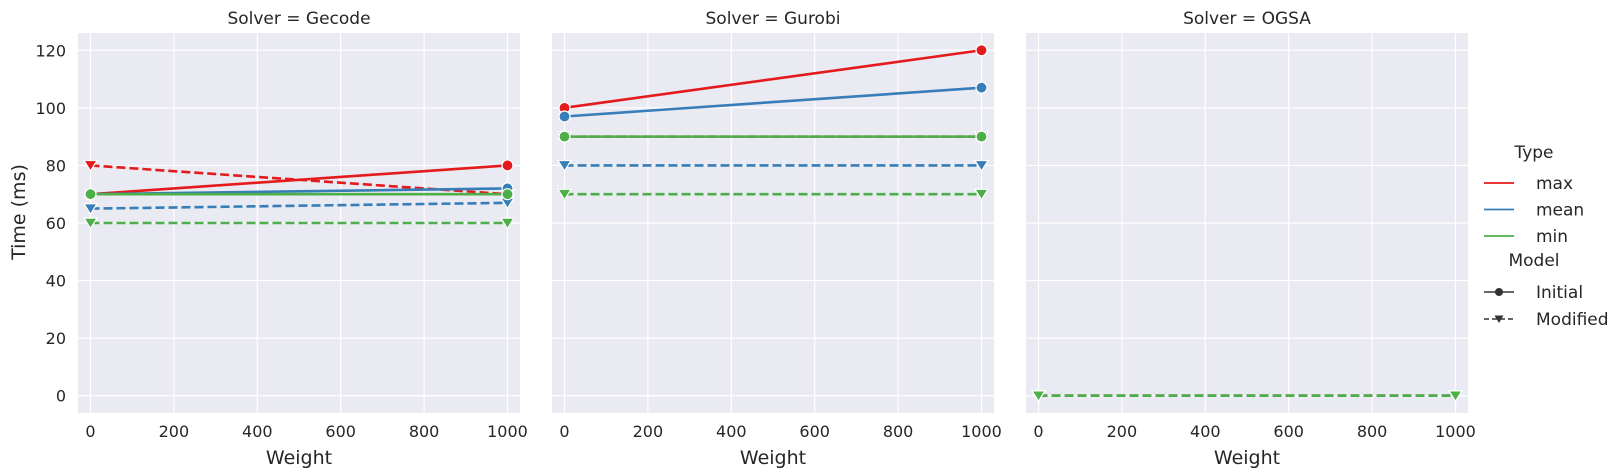 This screenshot has height=476, width=1616. I want to click on series-max-initial, so click(773, 79).